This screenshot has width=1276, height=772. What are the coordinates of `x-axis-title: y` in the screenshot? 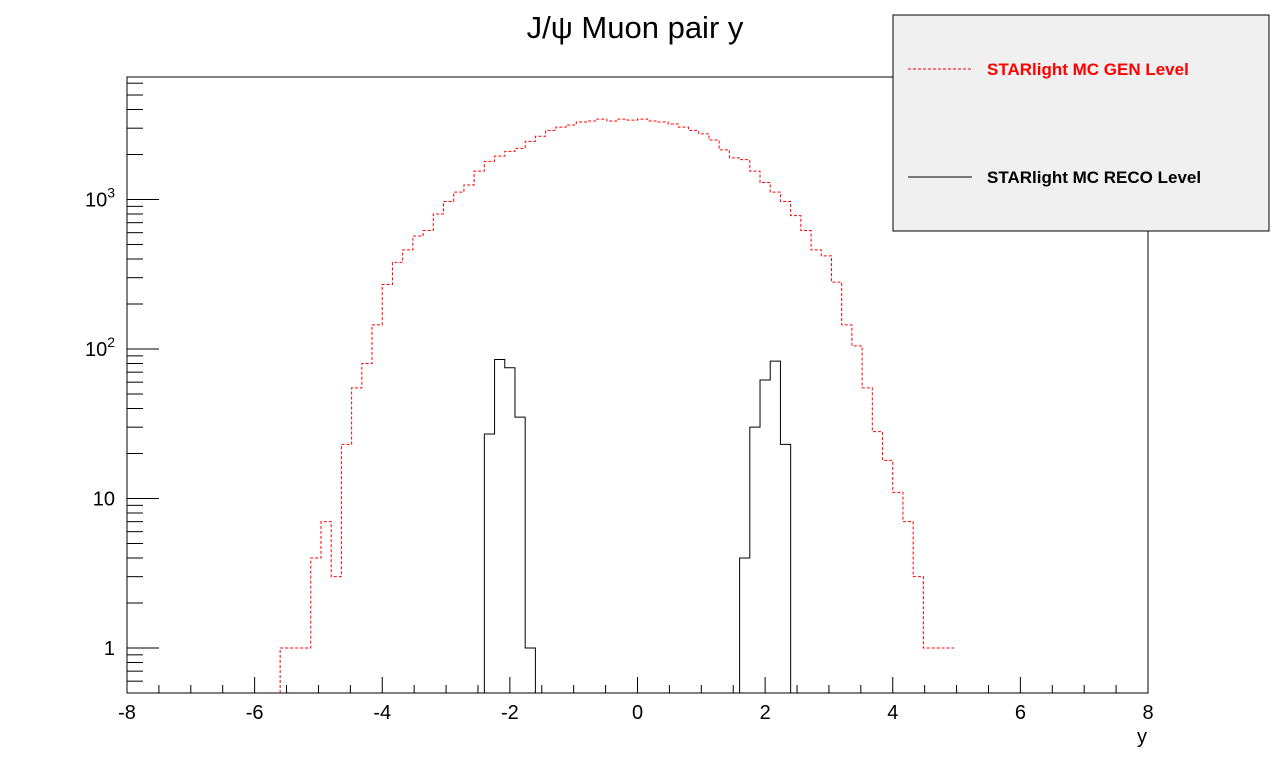 It's located at (1142, 737).